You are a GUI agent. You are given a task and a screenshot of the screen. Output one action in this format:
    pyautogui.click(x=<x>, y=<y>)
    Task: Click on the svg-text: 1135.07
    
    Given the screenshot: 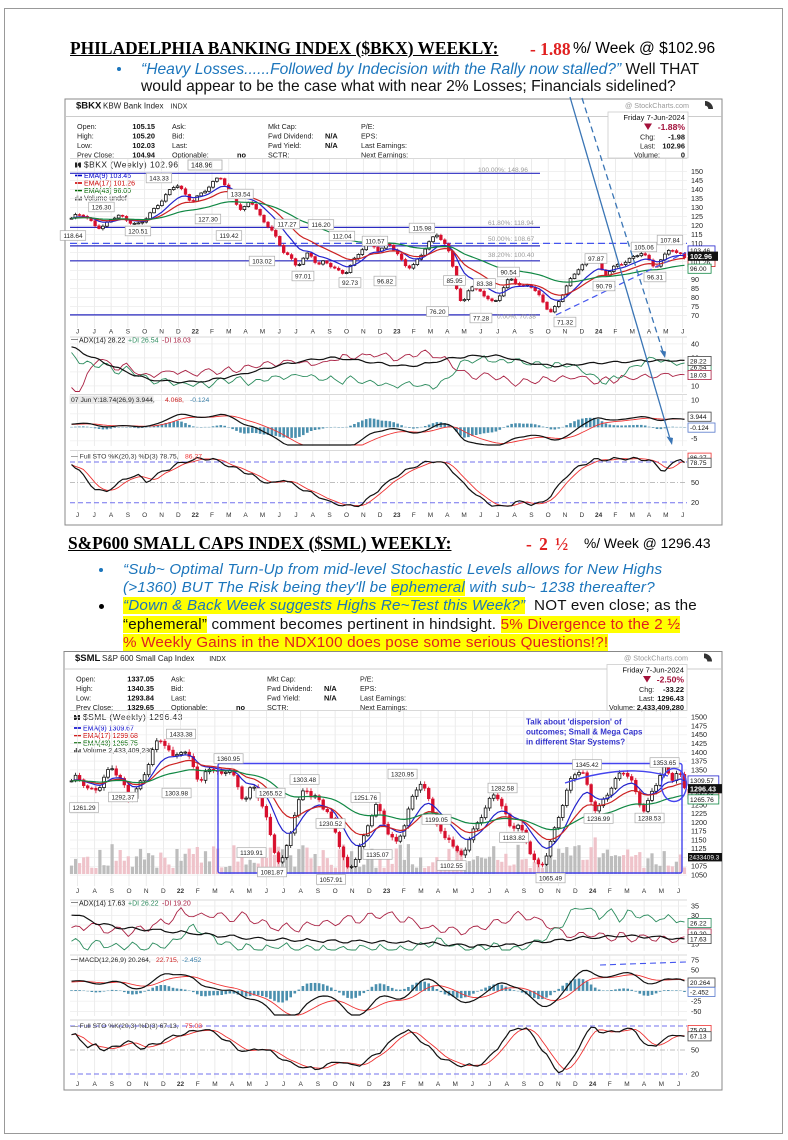 What is the action you would take?
    pyautogui.click(x=377, y=855)
    